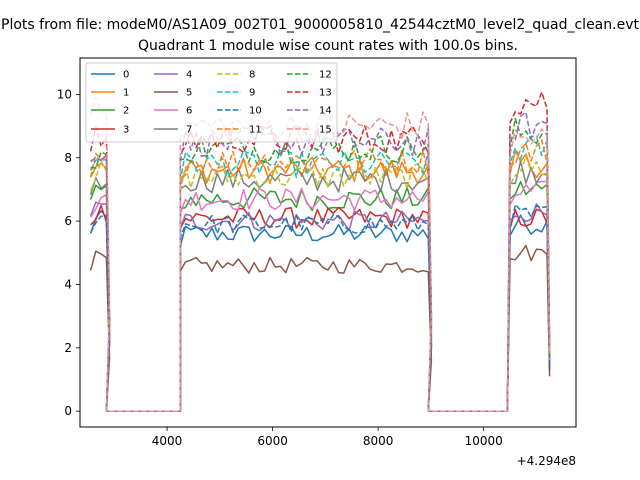  I want to click on legend-label-11: 11, so click(255, 130).